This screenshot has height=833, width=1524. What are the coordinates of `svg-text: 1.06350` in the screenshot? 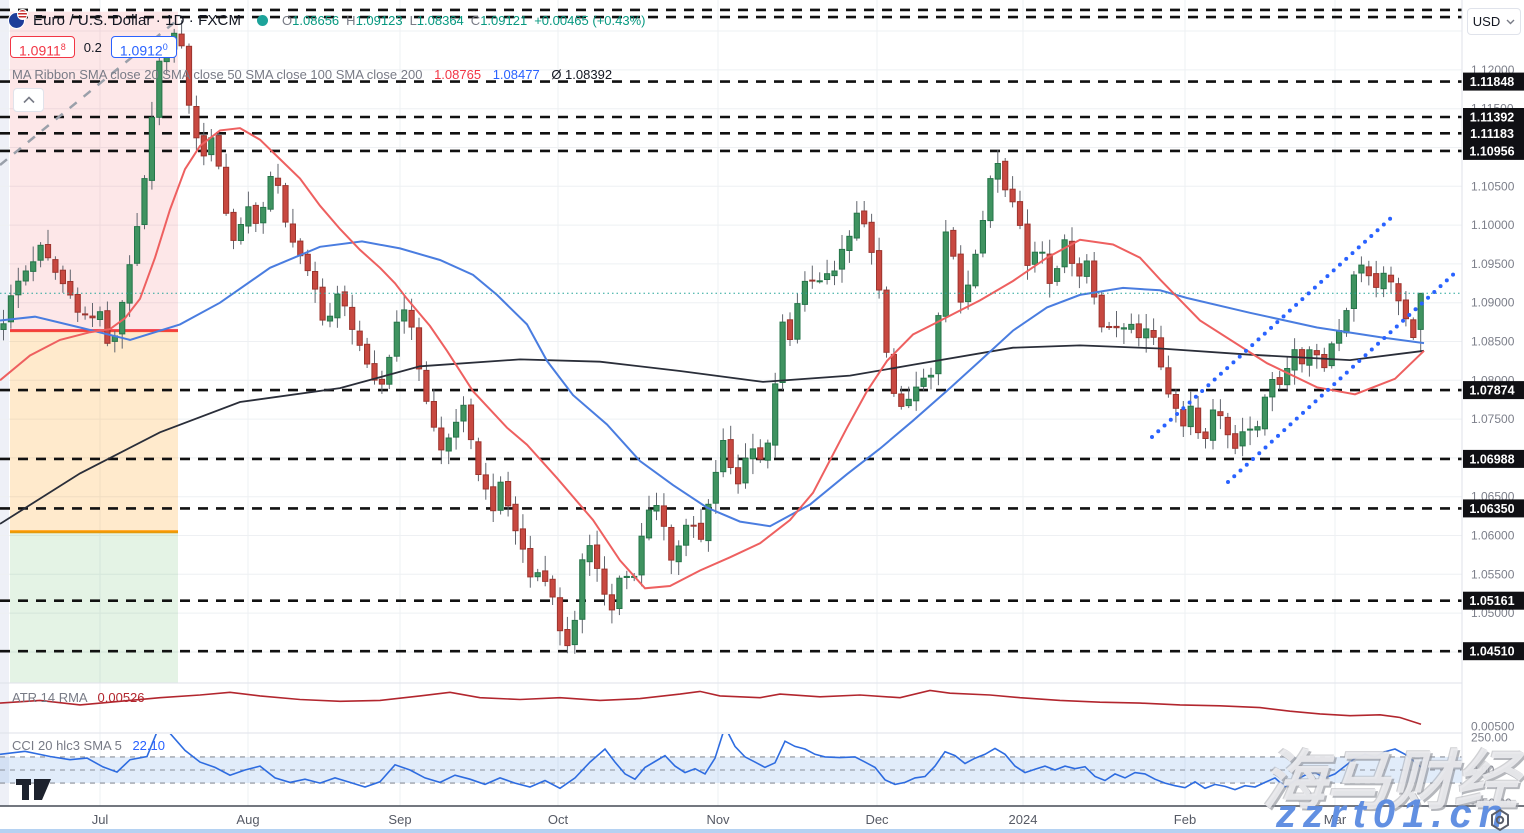 It's located at (1491, 509).